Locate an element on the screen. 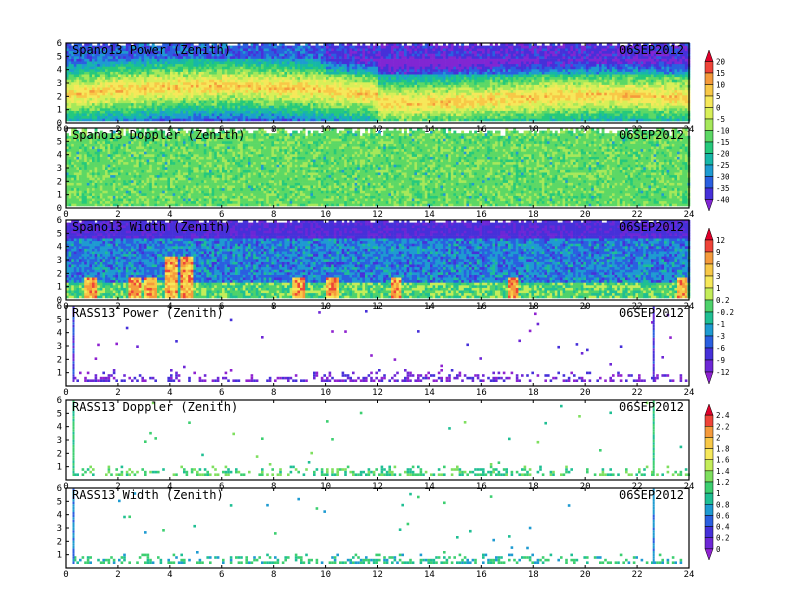  colorbar-label: 1.2 is located at coordinates (723, 482).